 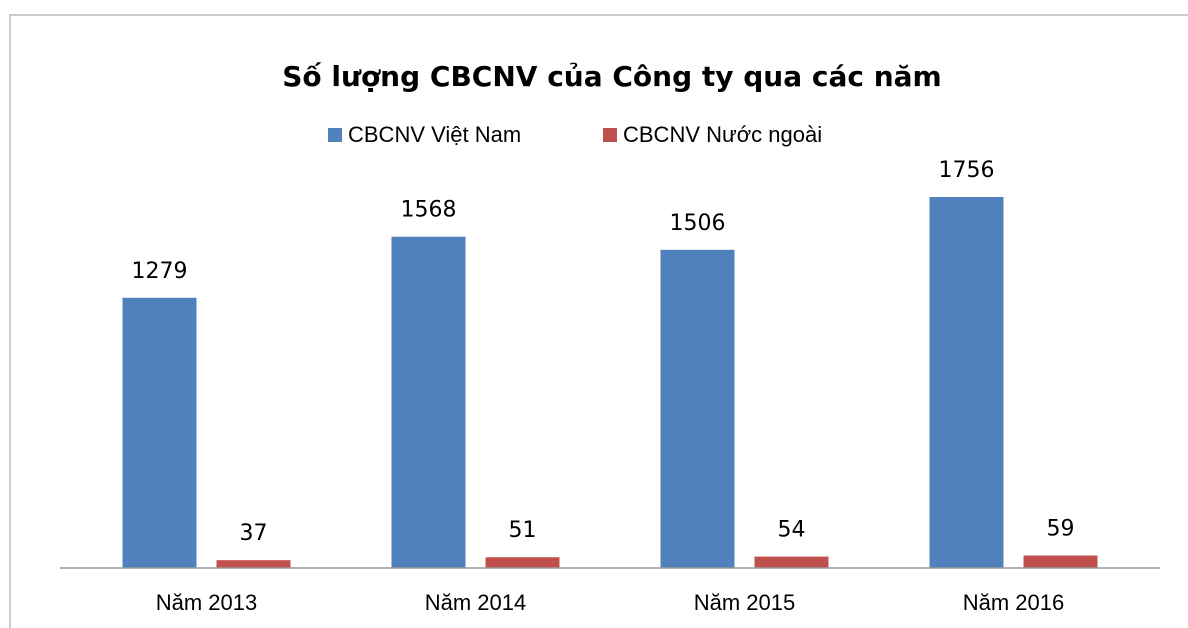 What do you see at coordinates (967, 170) in the screenshot?
I see `data-label: 1756` at bounding box center [967, 170].